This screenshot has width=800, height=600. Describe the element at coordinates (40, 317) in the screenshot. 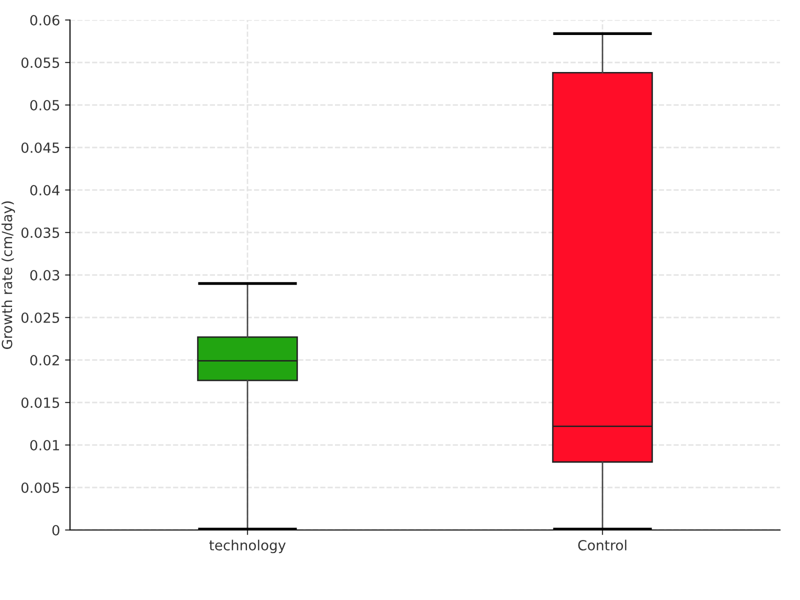

I see `y-tick-label: 0.025` at that location.